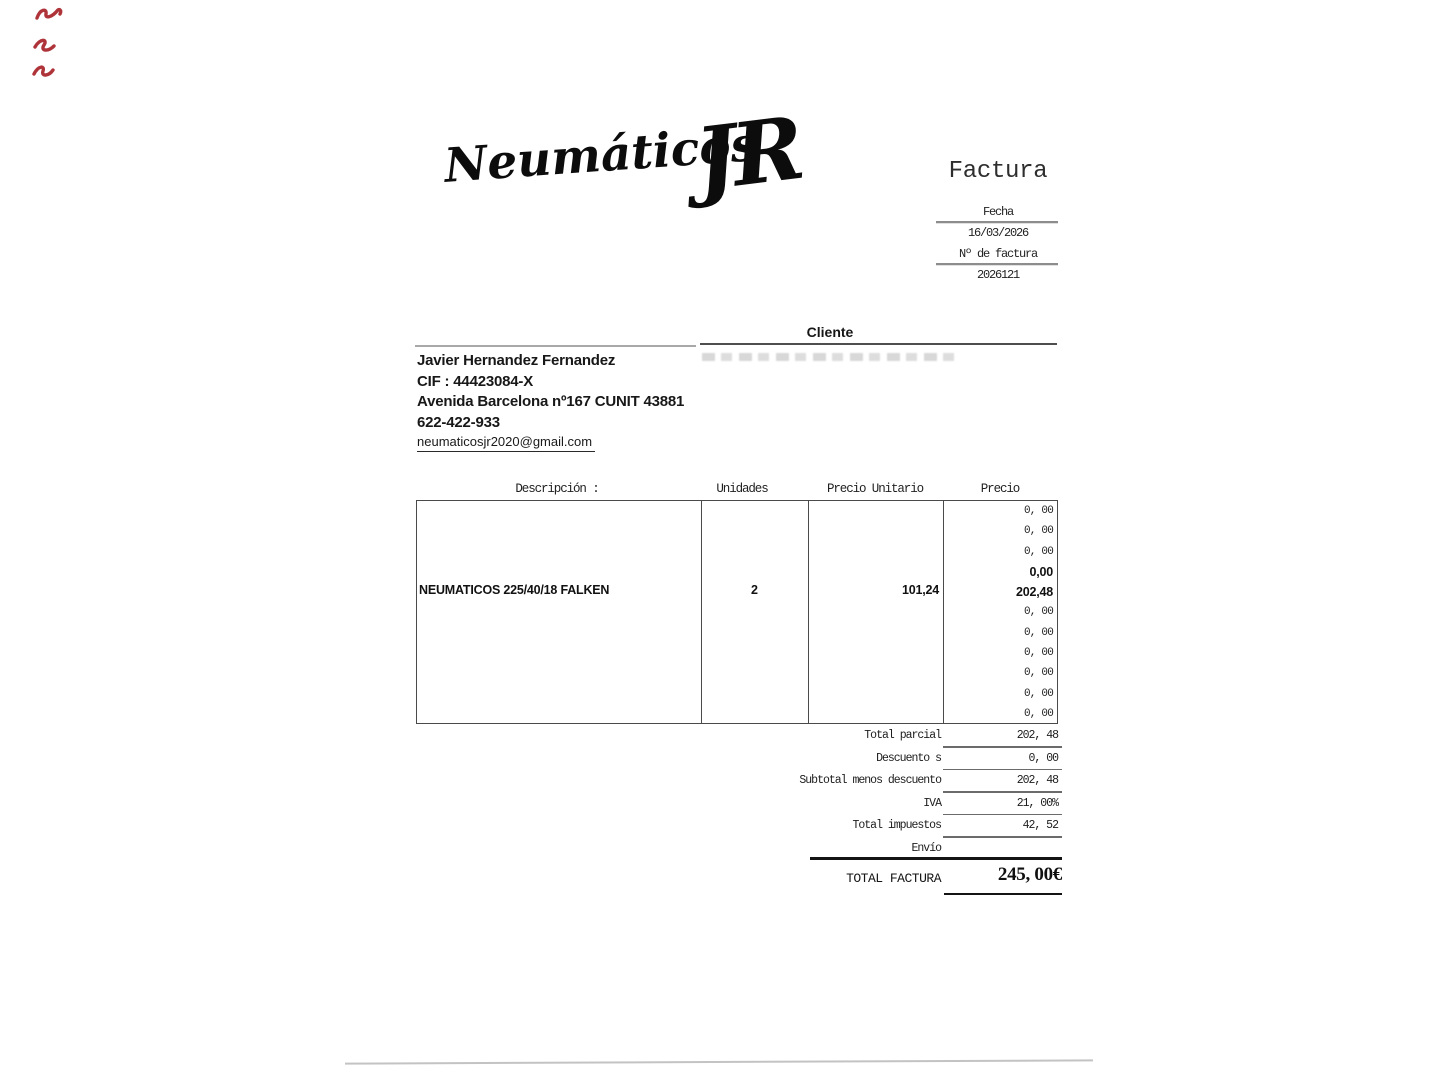 The width and height of the screenshot is (1440, 1080). Describe the element at coordinates (830, 332) in the screenshot. I see `cliente-section-title: Cliente` at that location.